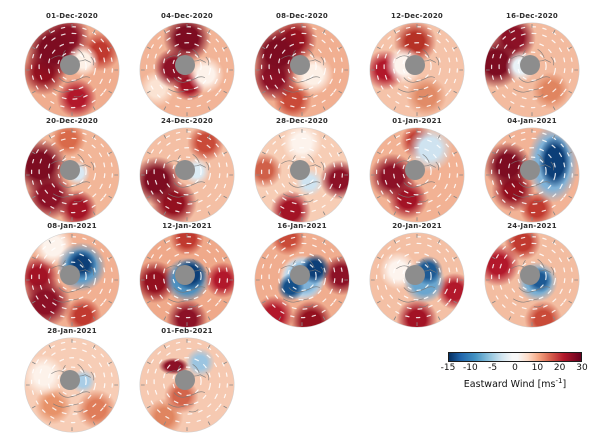 The height and width of the screenshot is (435, 600). I want to click on colorbar-label-superscript: -1, so click(559, 381).